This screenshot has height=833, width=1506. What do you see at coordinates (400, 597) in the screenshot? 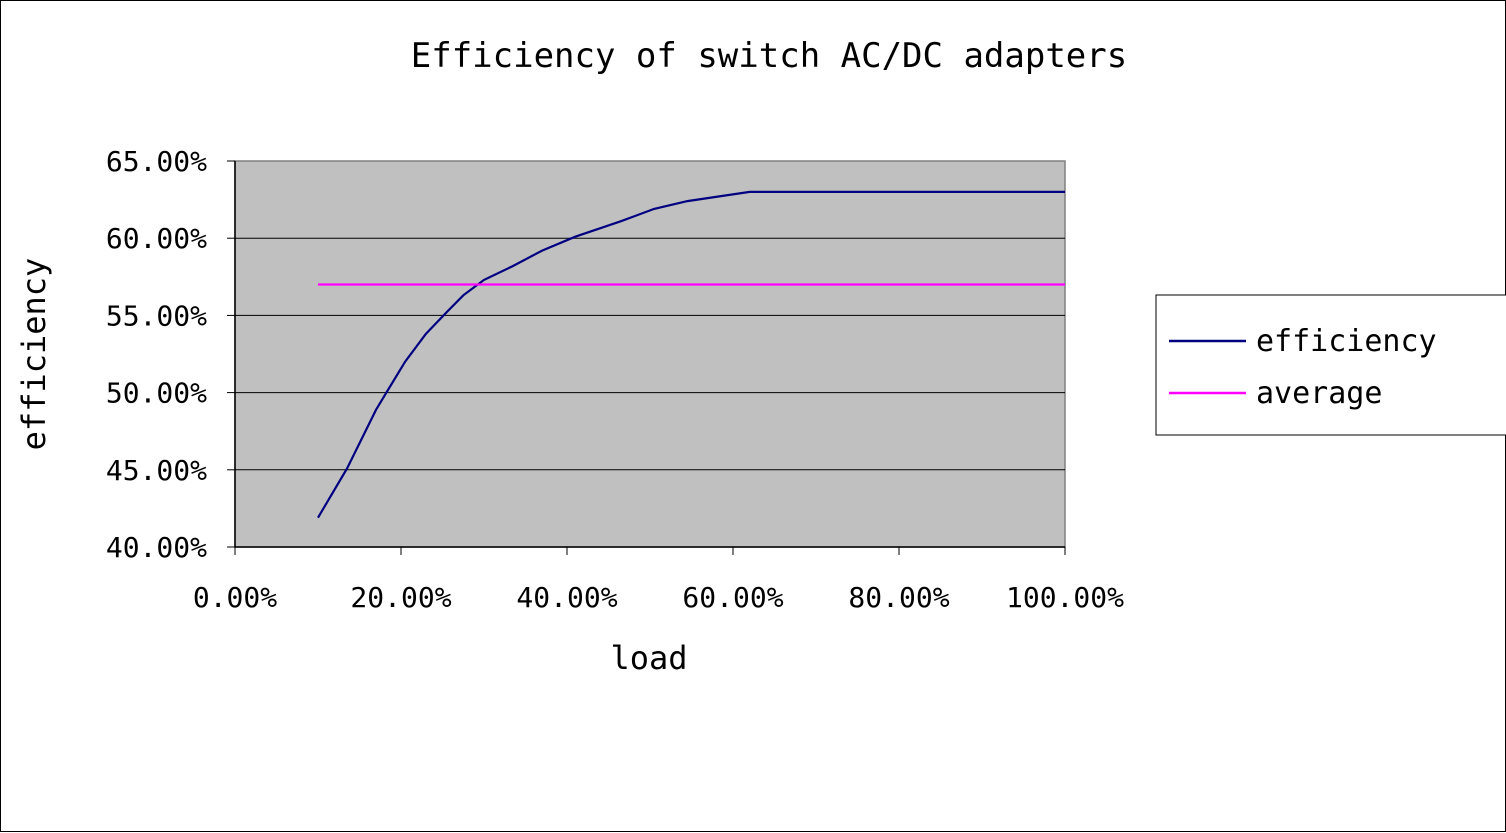
I see `x-tick-label: 20.00%` at bounding box center [400, 597].